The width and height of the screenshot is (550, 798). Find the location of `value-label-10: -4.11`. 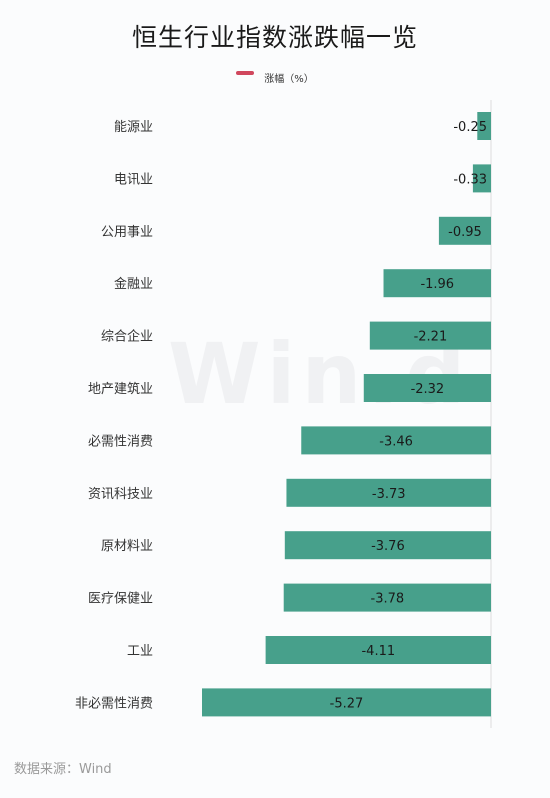

value-label-10: -4.11 is located at coordinates (378, 651).